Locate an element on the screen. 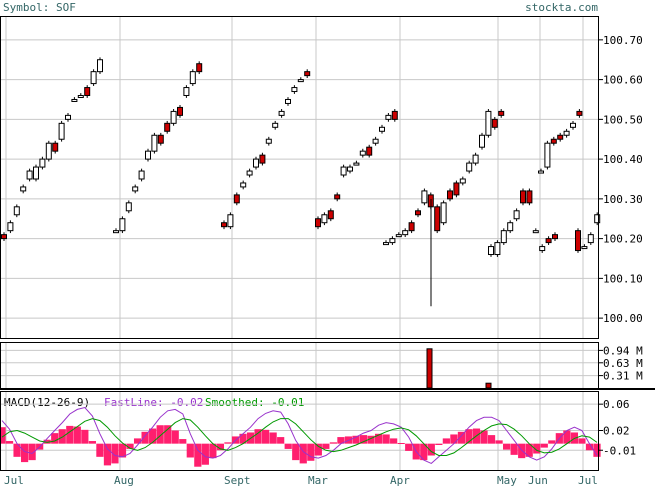 The height and width of the screenshot is (486, 655). volume-tick-label: 0.31 M is located at coordinates (623, 376).